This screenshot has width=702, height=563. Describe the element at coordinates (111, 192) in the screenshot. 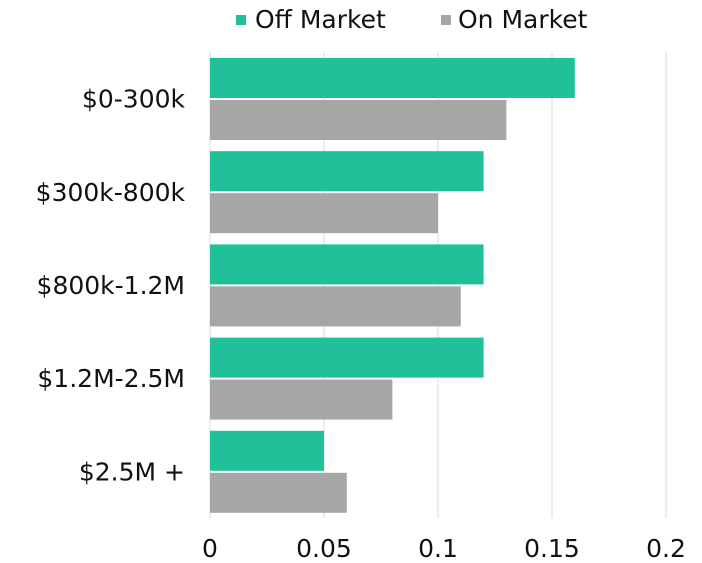

I see `y-tick-label: $300k-800k` at that location.